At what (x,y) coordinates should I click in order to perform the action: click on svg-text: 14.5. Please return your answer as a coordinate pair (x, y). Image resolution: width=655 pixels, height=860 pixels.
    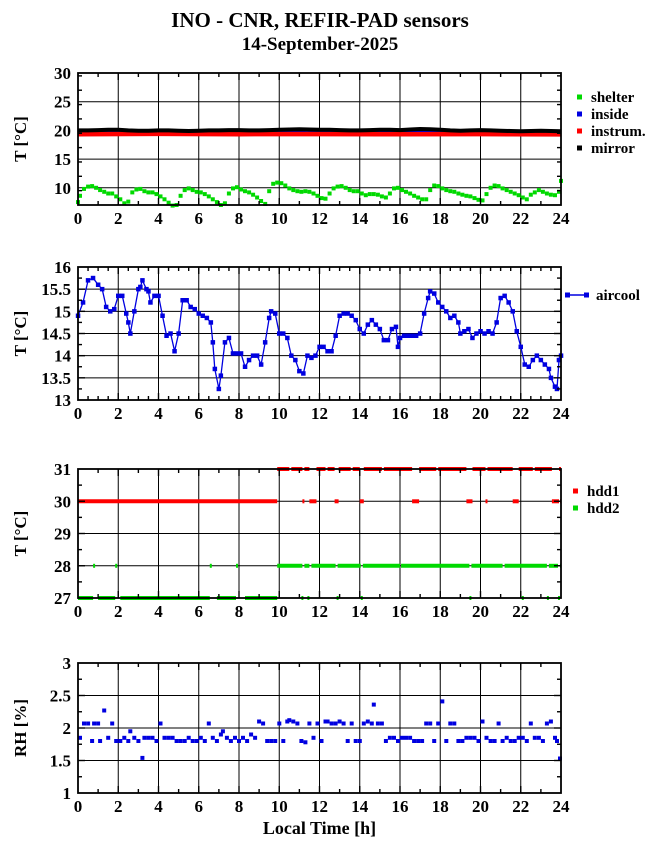
    Looking at the image, I should click on (56, 334).